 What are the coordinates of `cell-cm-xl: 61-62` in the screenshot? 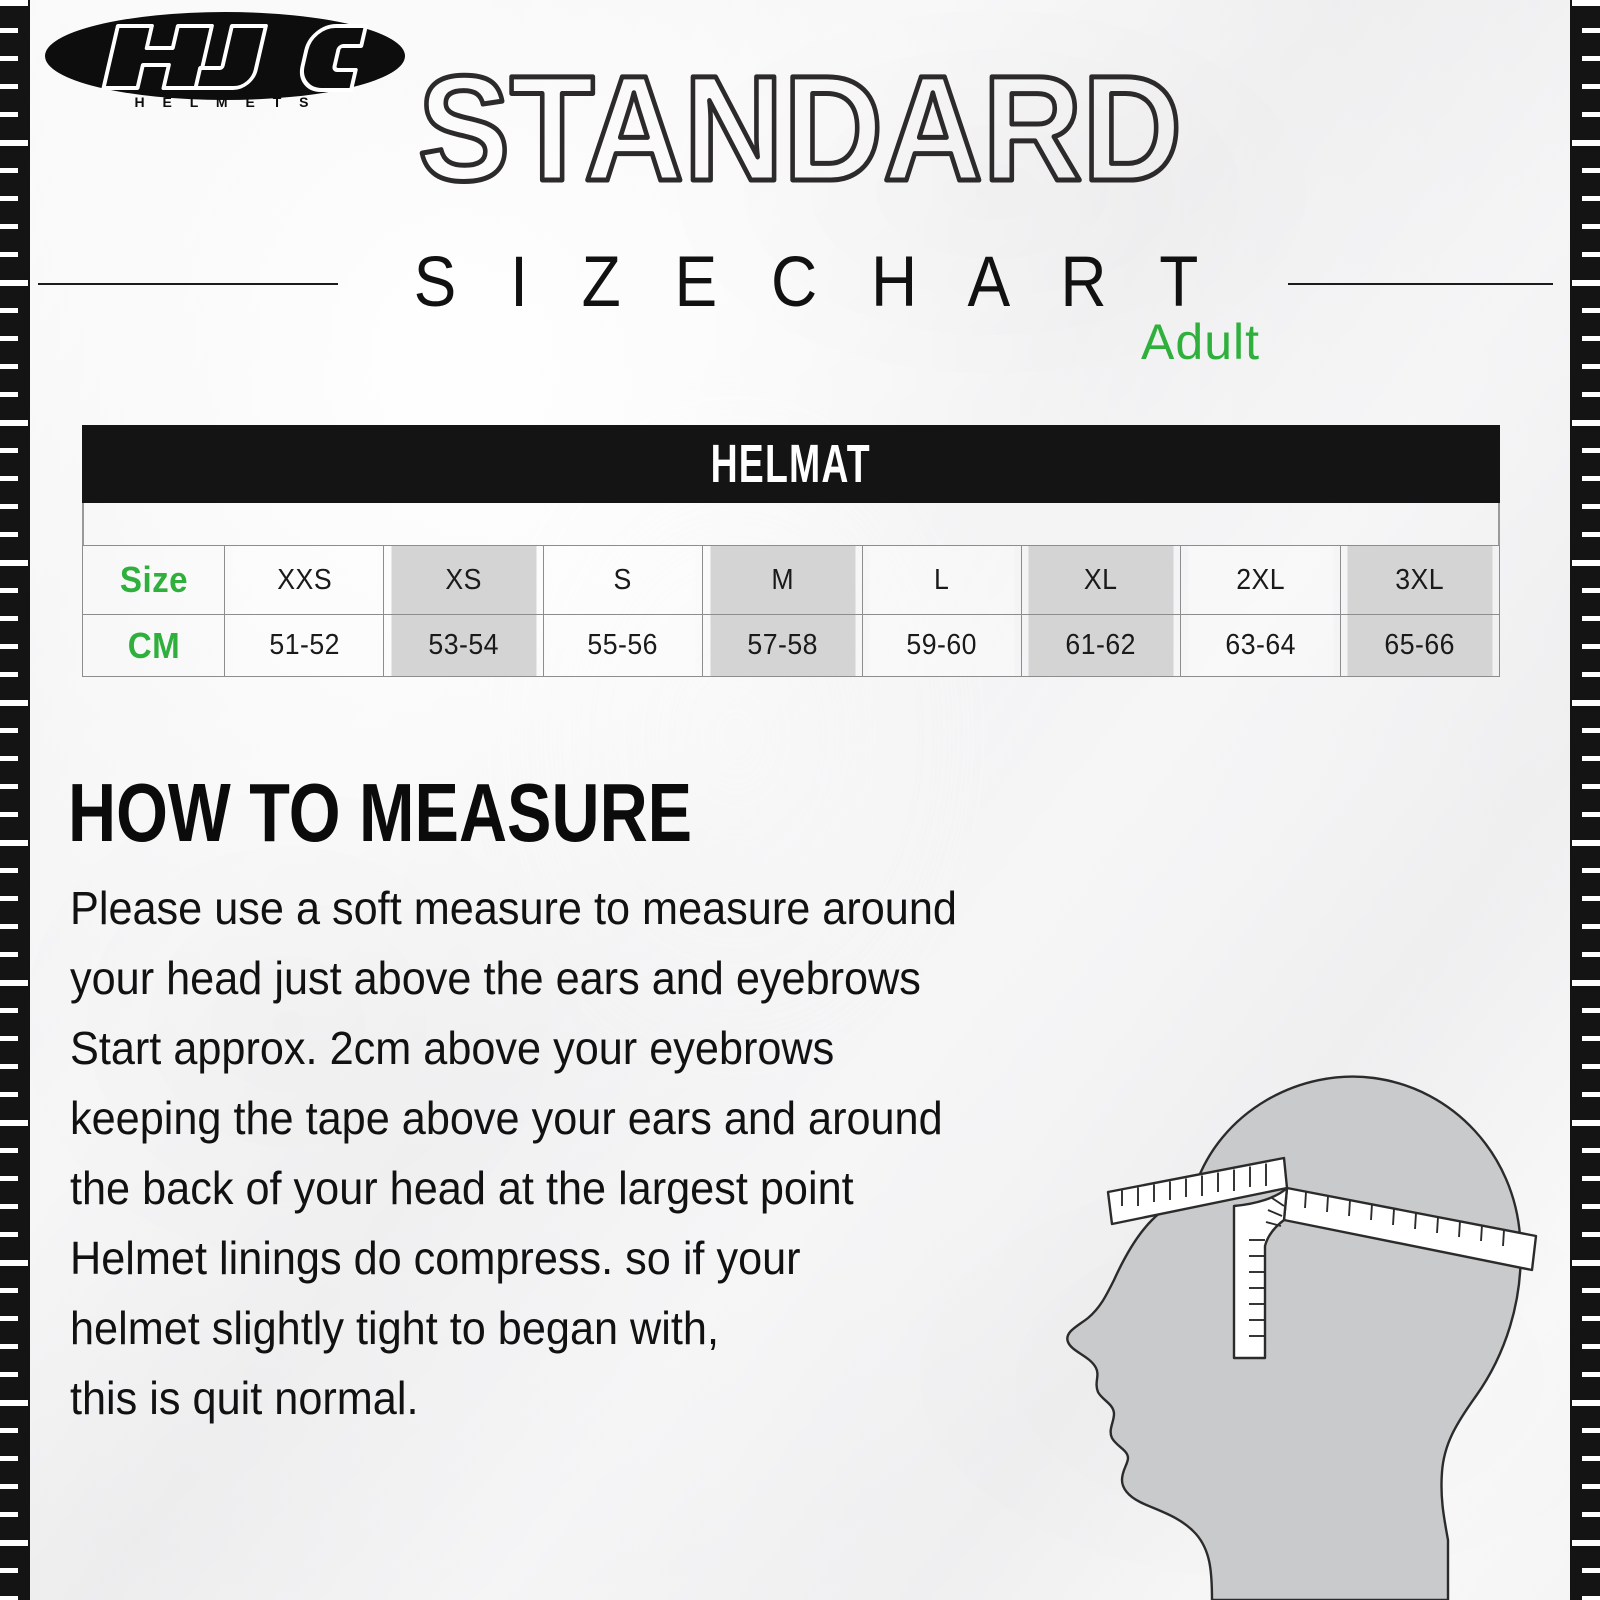 It's located at (1101, 645).